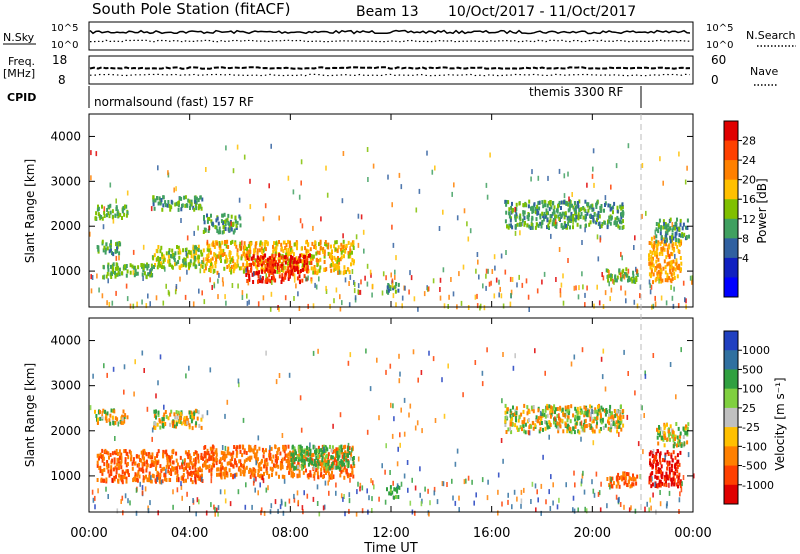 This screenshot has width=800, height=554. I want to click on x-tick-label: 12:00, so click(390, 533).